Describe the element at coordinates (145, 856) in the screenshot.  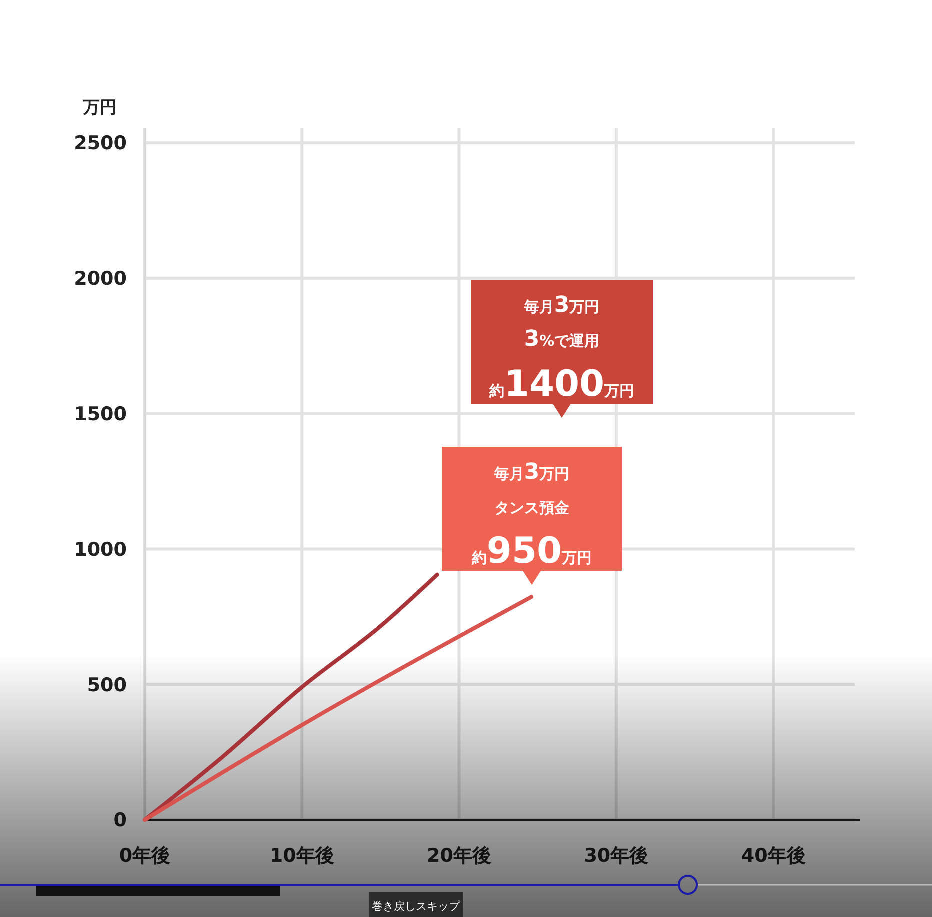
I see `x-tick-label: 0年後` at that location.